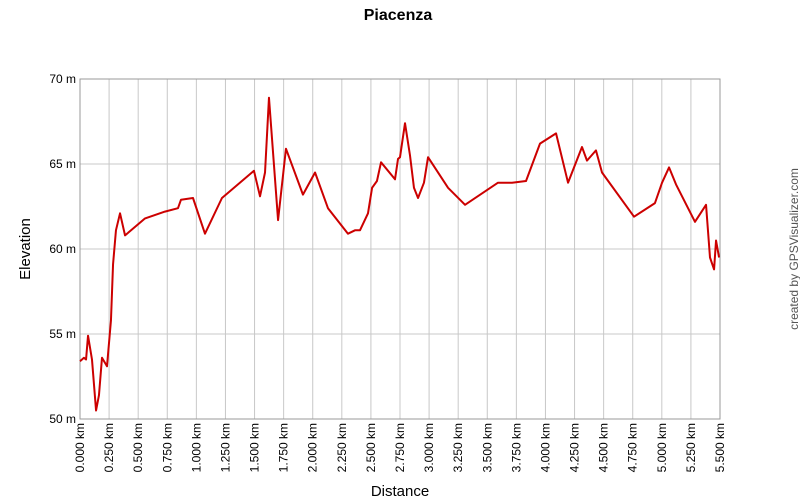  Describe the element at coordinates (225, 447) in the screenshot. I see `x-tick-label: 1.250 km` at that location.